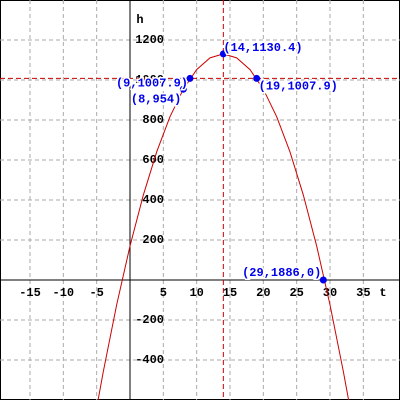 This screenshot has width=400, height=400. Describe the element at coordinates (298, 87) in the screenshot. I see `point-label: (19,1007.9)` at that location.